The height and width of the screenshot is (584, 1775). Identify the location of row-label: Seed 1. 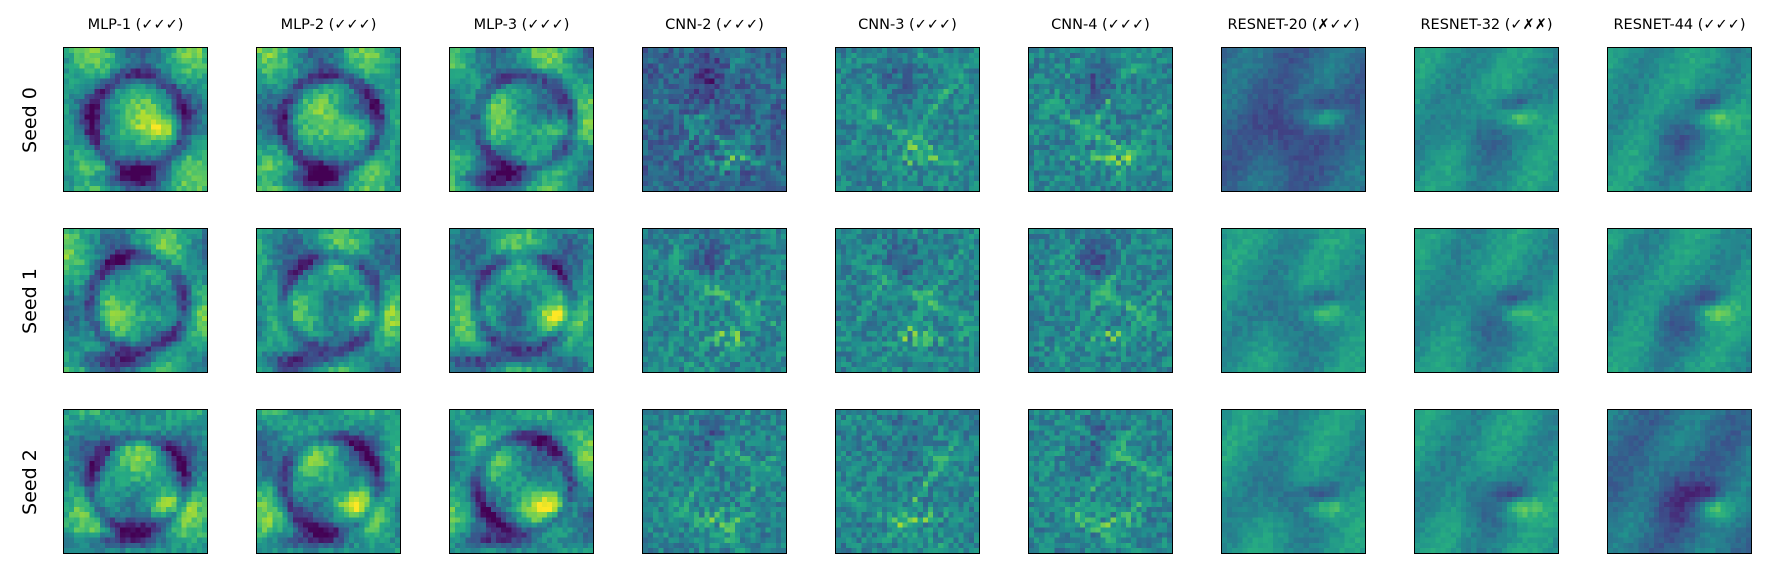
(30, 300).